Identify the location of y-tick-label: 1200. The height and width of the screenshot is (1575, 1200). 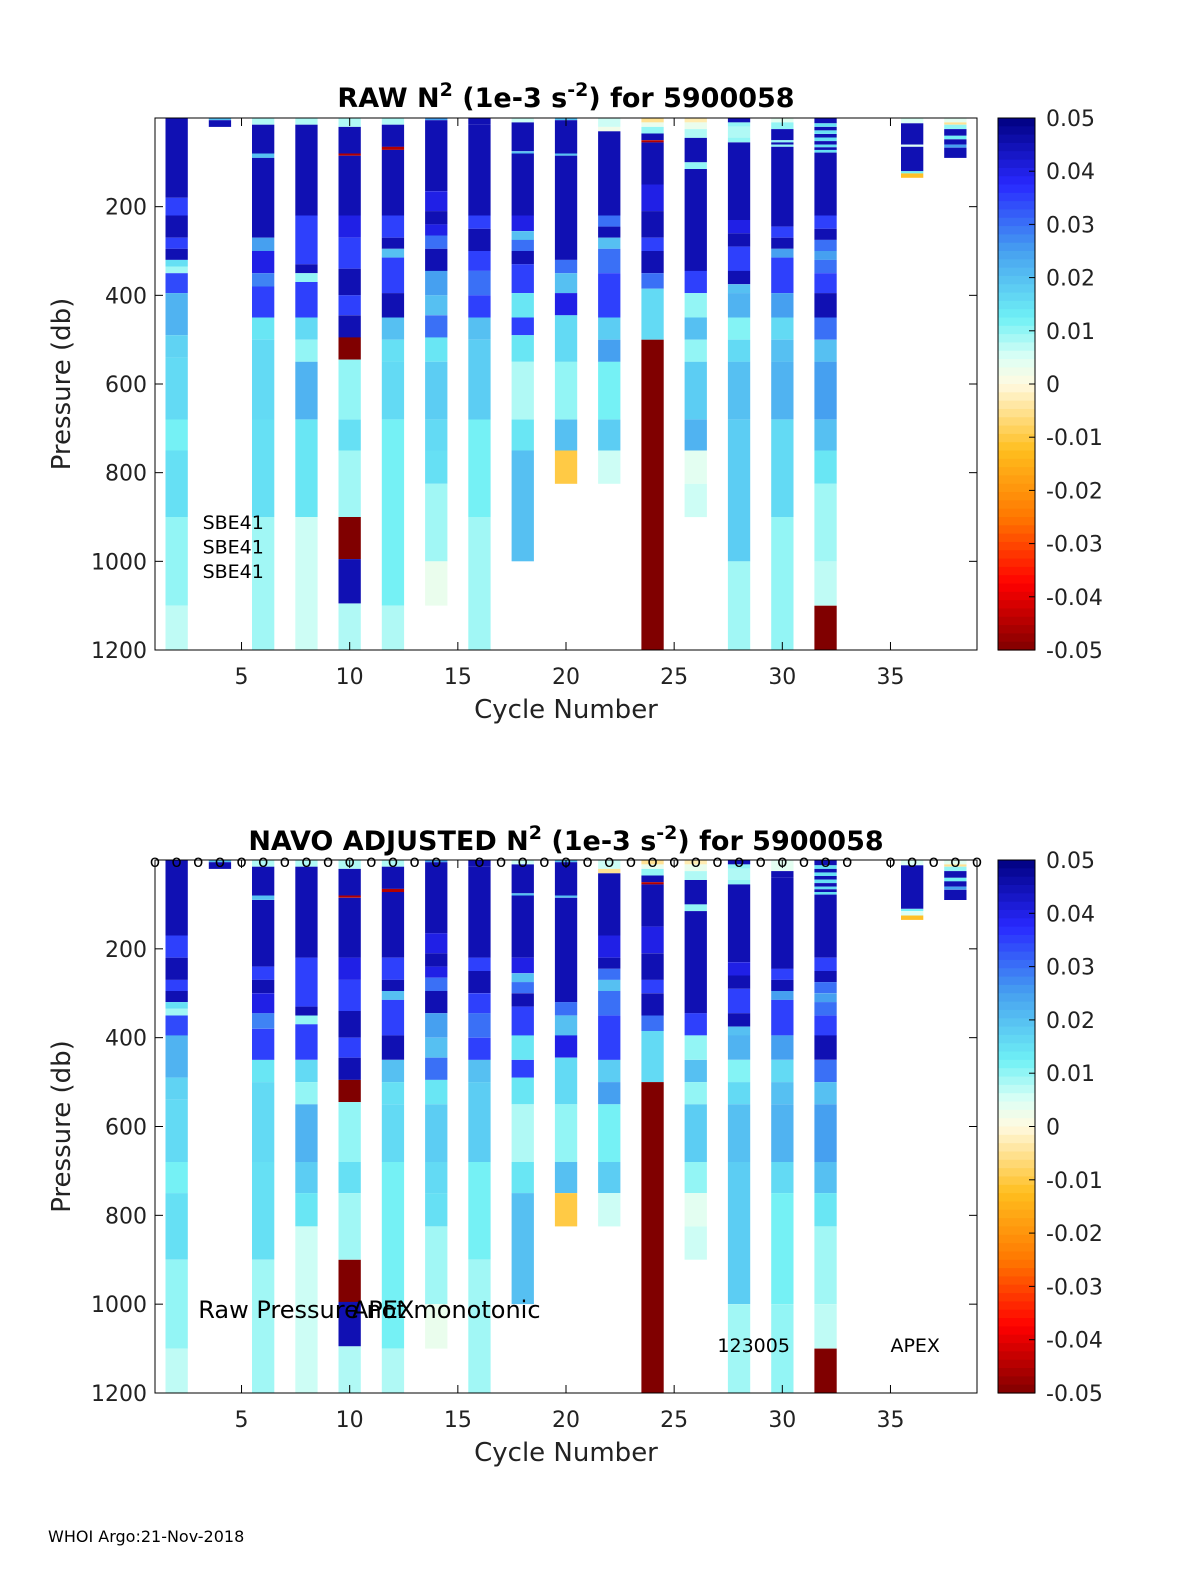
(119, 651).